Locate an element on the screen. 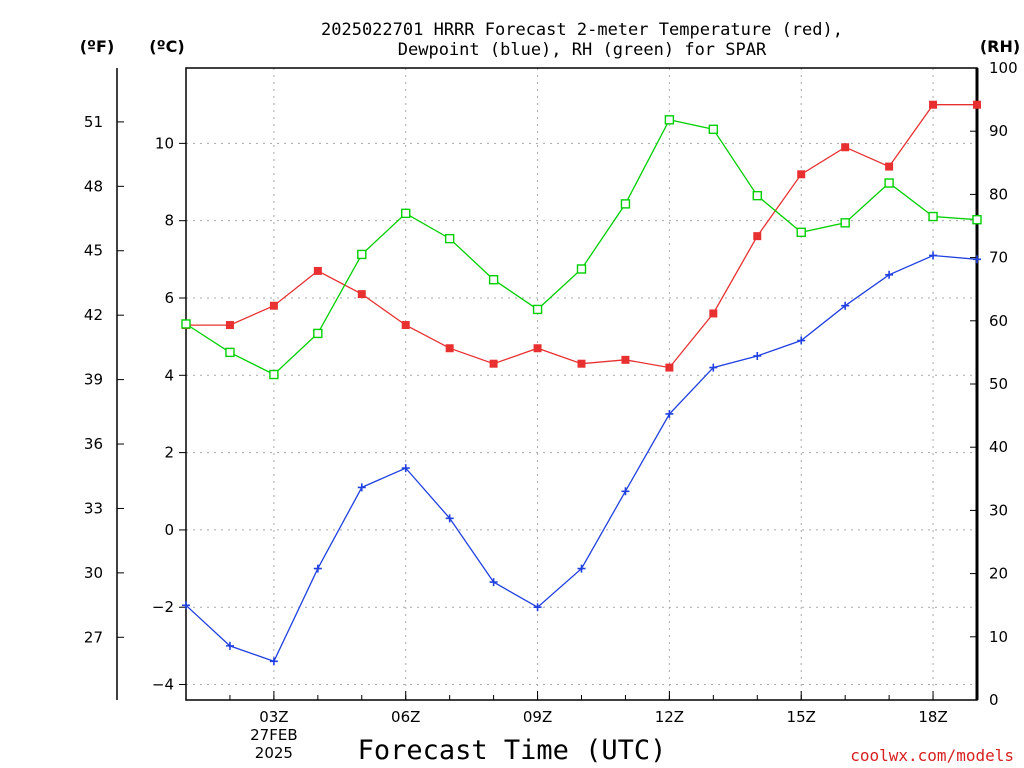 The height and width of the screenshot is (768, 1024). celsius-tick-label: 10 is located at coordinates (164, 143).